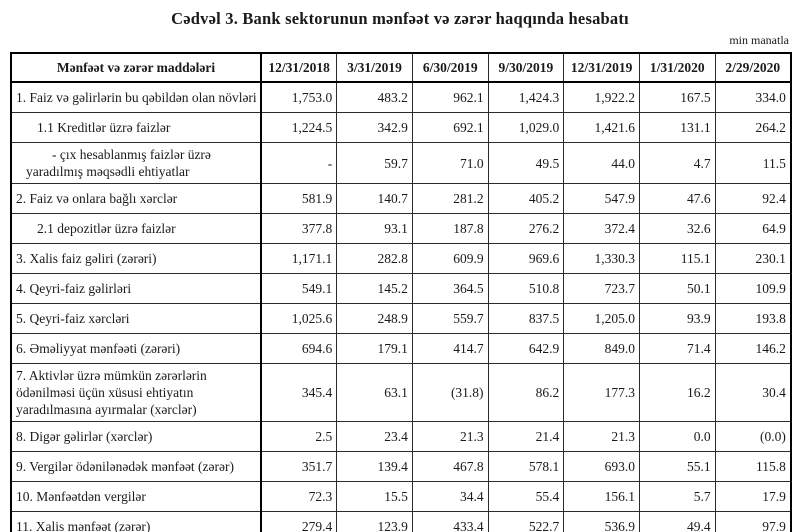  I want to click on value-cell: 167.5, so click(677, 97).